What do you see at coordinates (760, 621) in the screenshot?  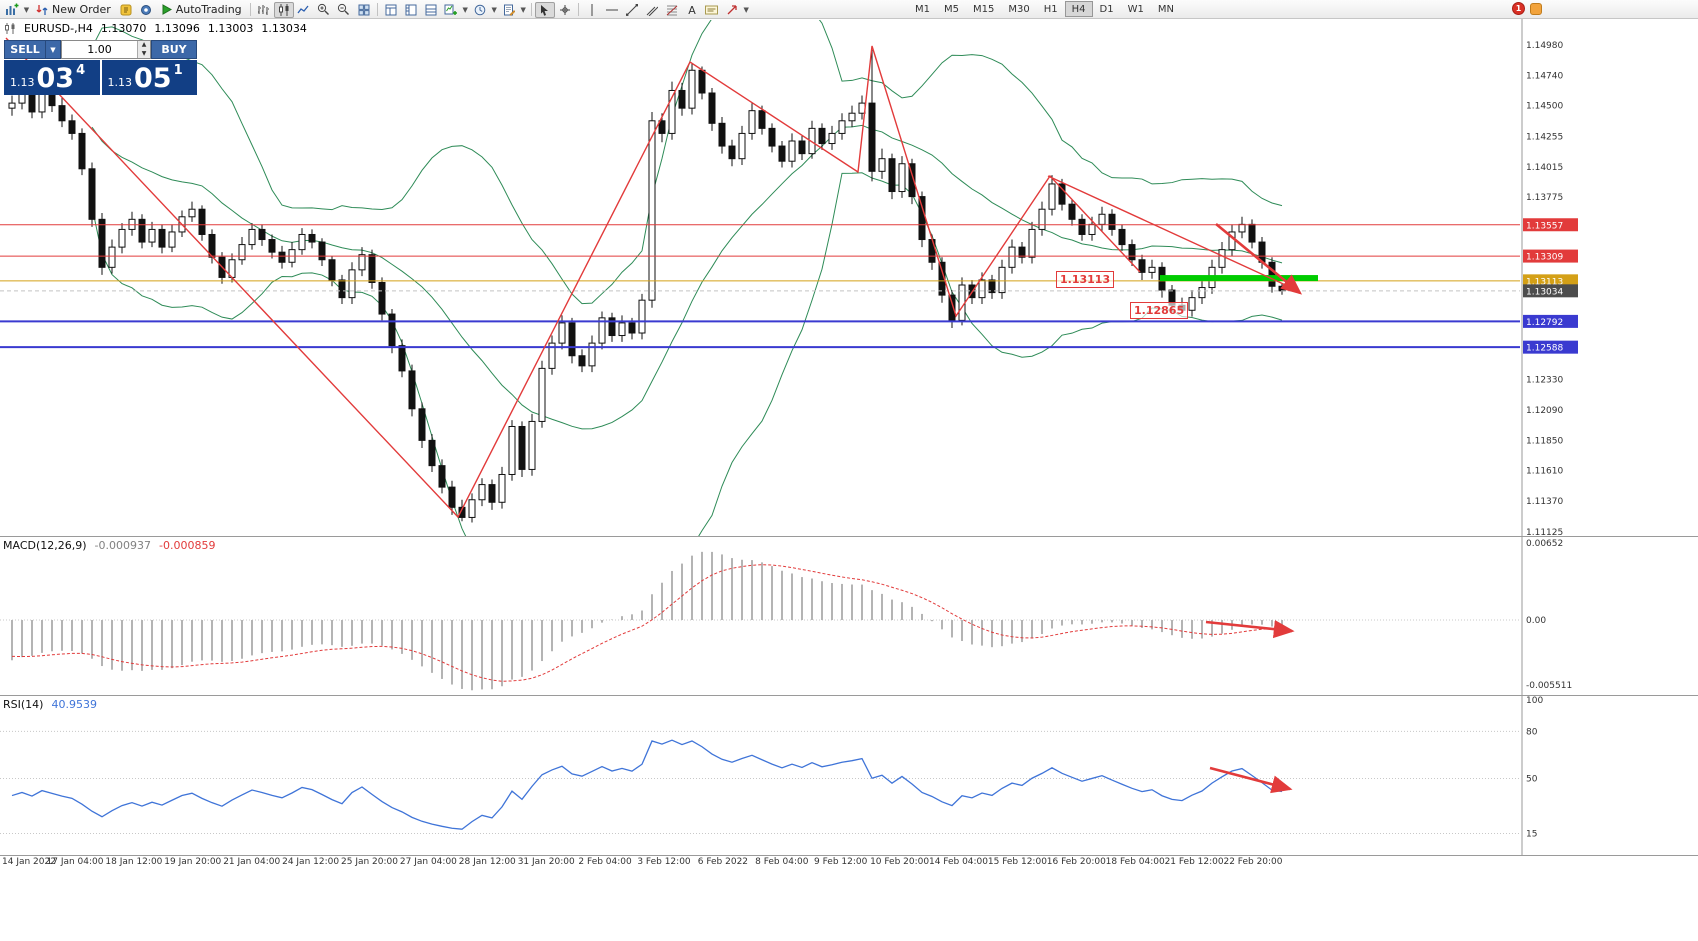 I see `macd-panel-layer` at bounding box center [760, 621].